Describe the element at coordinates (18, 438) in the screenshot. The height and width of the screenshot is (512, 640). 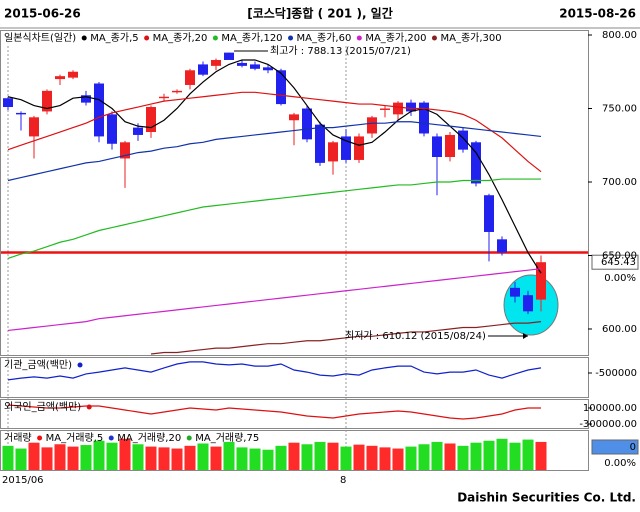
I see `panel-title: 거래량` at that location.